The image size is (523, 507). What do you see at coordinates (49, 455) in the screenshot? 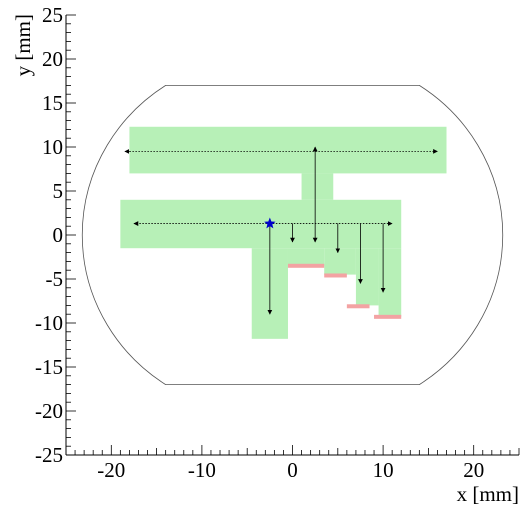
I see `y-tick-label: -25` at bounding box center [49, 455].